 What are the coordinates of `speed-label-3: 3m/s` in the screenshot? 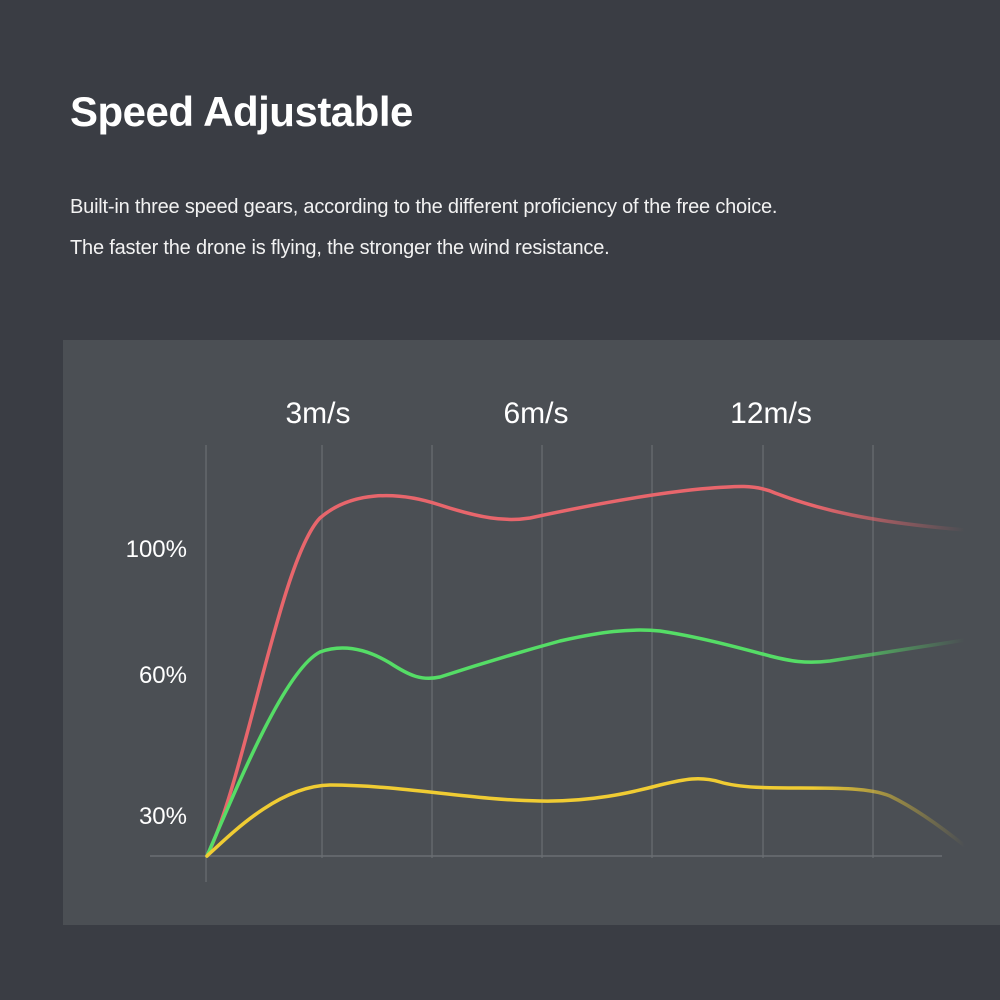 It's located at (317, 413).